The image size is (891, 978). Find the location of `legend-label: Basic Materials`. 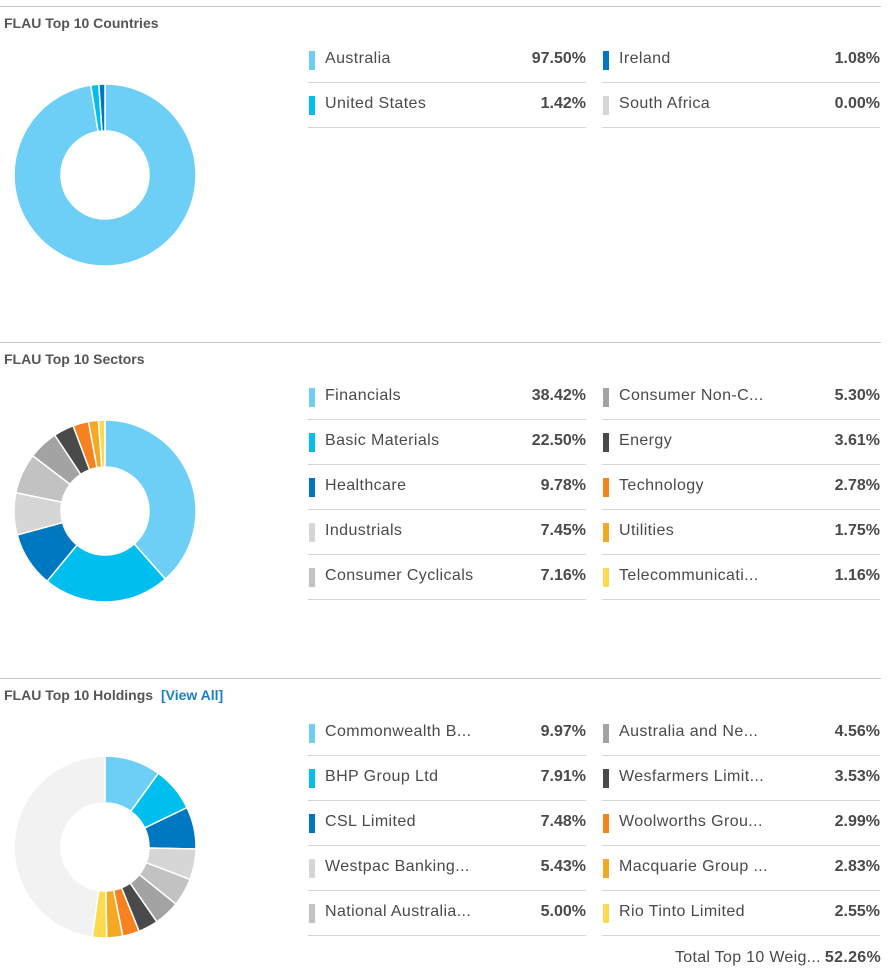

legend-label: Basic Materials is located at coordinates (382, 440).